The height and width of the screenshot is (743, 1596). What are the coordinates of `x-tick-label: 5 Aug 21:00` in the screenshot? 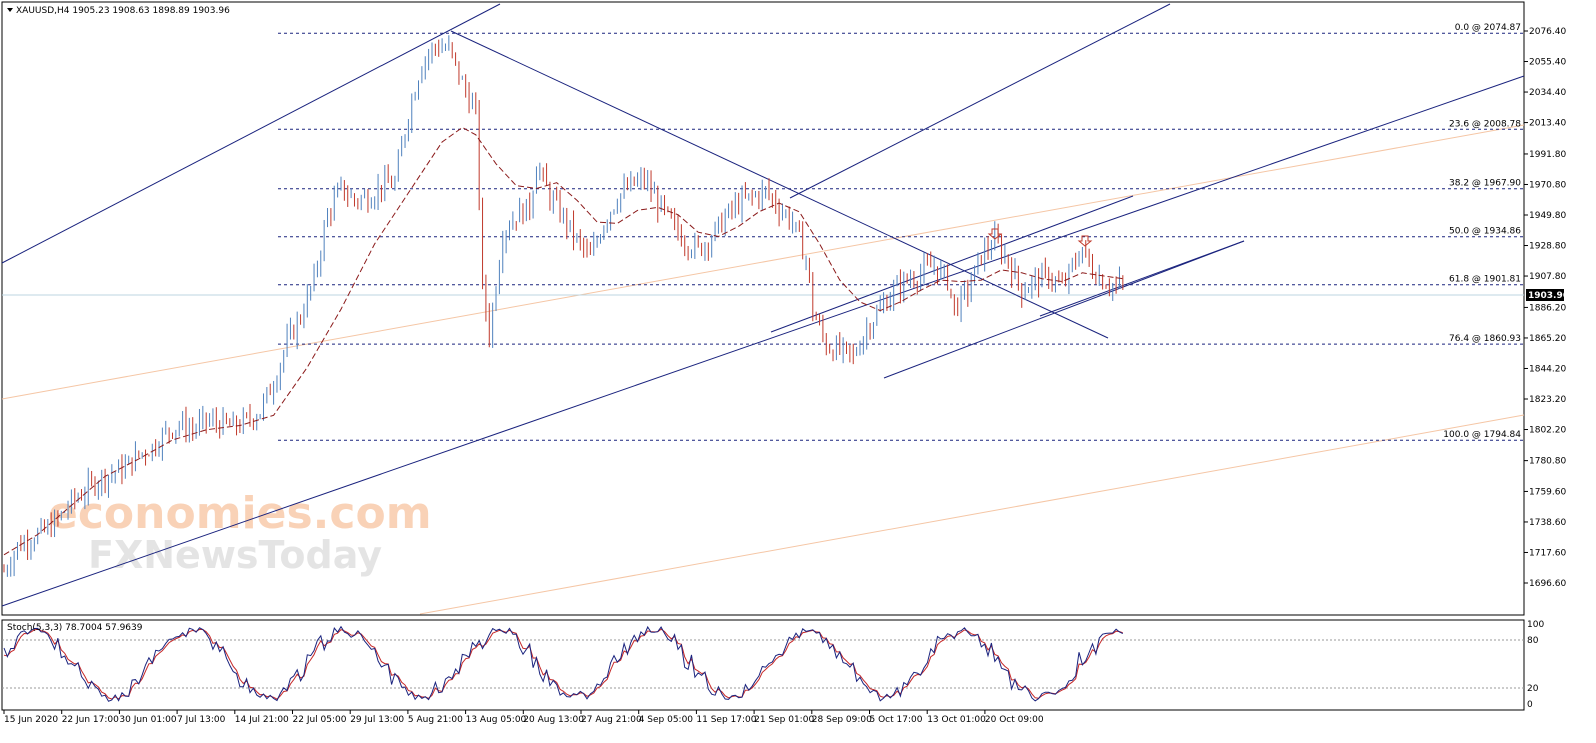 It's located at (435, 720).